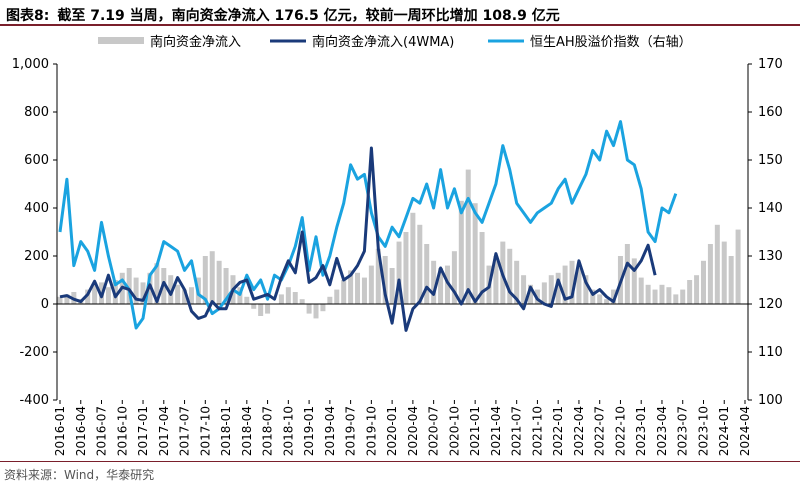 Image resolution: width=800 pixels, height=486 pixels. What do you see at coordinates (81, 431) in the screenshot?
I see `x-tick-label: 2016-04` at bounding box center [81, 431].